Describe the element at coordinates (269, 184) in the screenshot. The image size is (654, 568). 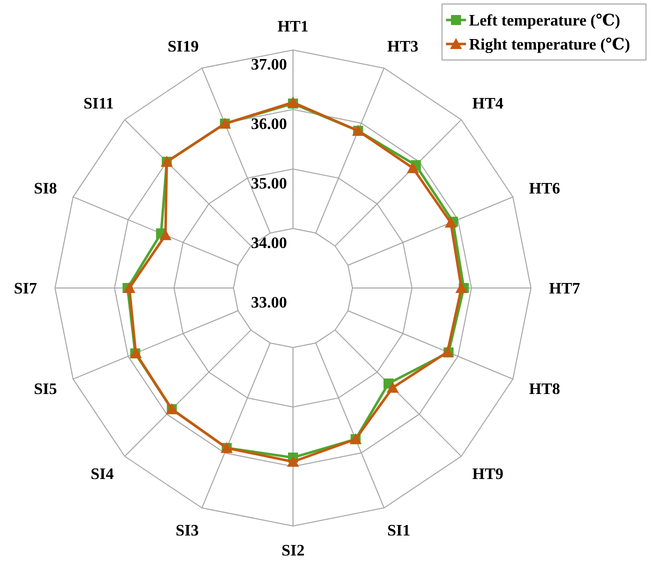
I see `y-tick-label: 35.00` at that location.